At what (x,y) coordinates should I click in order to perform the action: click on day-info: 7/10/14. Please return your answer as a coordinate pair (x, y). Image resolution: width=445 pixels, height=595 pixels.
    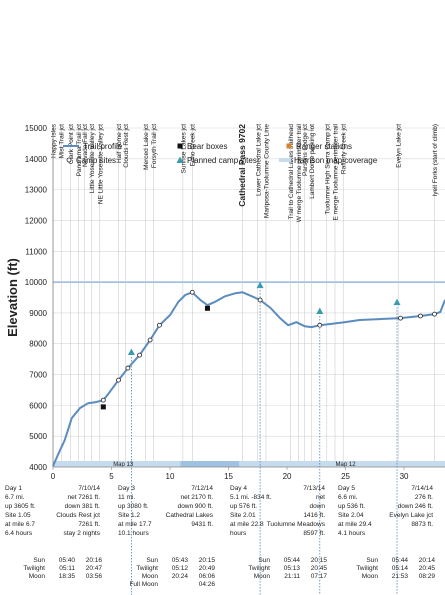
    Looking at the image, I should click on (89, 488).